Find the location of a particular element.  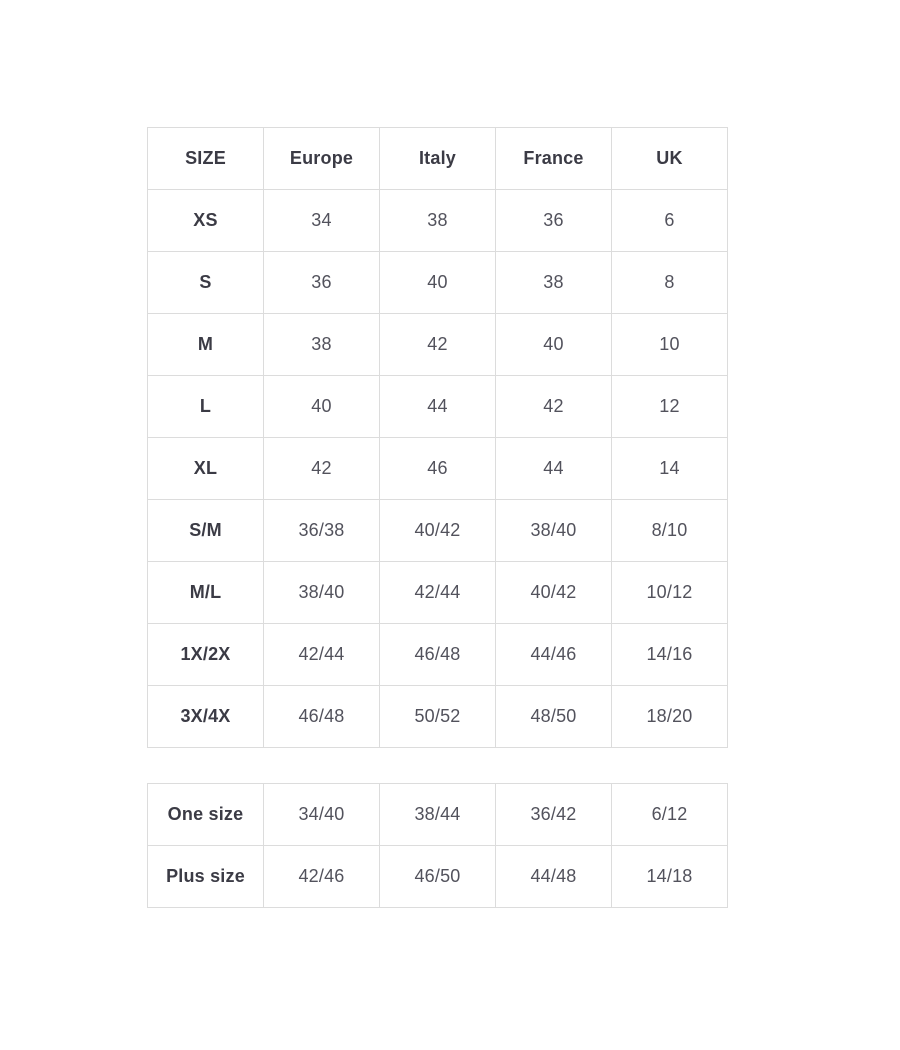

table-row: 1X/2X 42/44 46/48 44/46 14/16 is located at coordinates (437, 654).